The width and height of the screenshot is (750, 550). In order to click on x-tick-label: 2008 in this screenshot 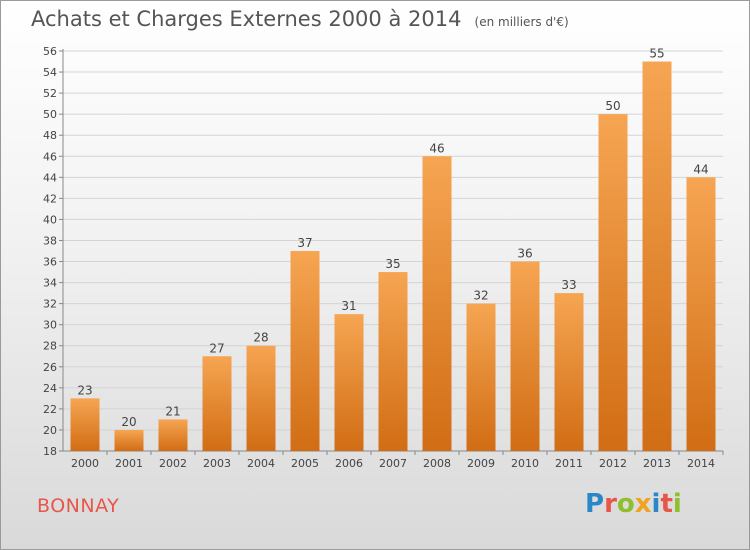, I will do `click(437, 463)`.